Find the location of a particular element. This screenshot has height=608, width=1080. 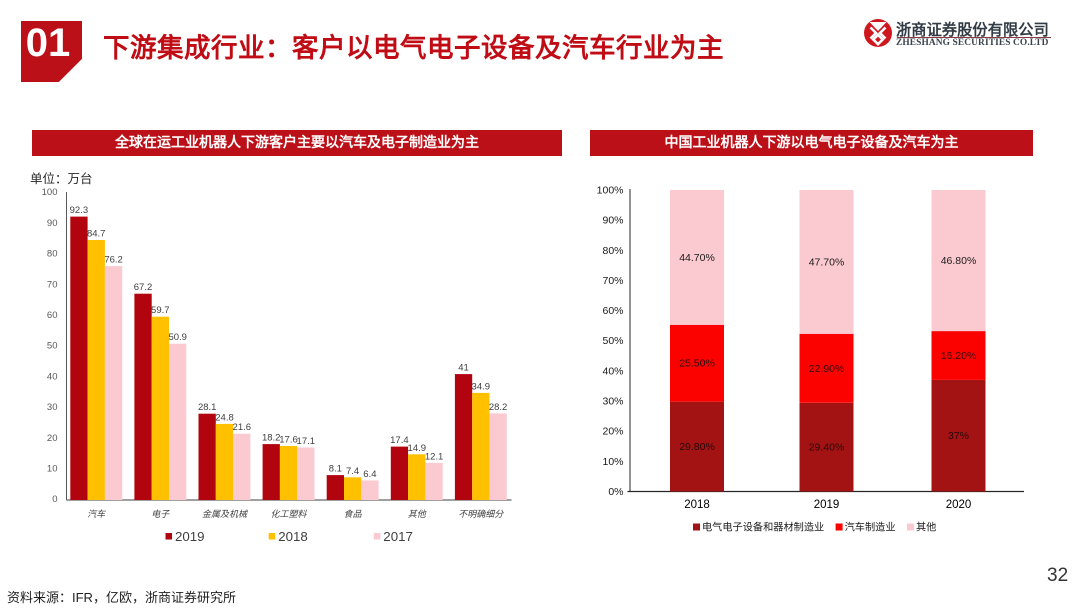

svg-text: 10 is located at coordinates (52, 469).